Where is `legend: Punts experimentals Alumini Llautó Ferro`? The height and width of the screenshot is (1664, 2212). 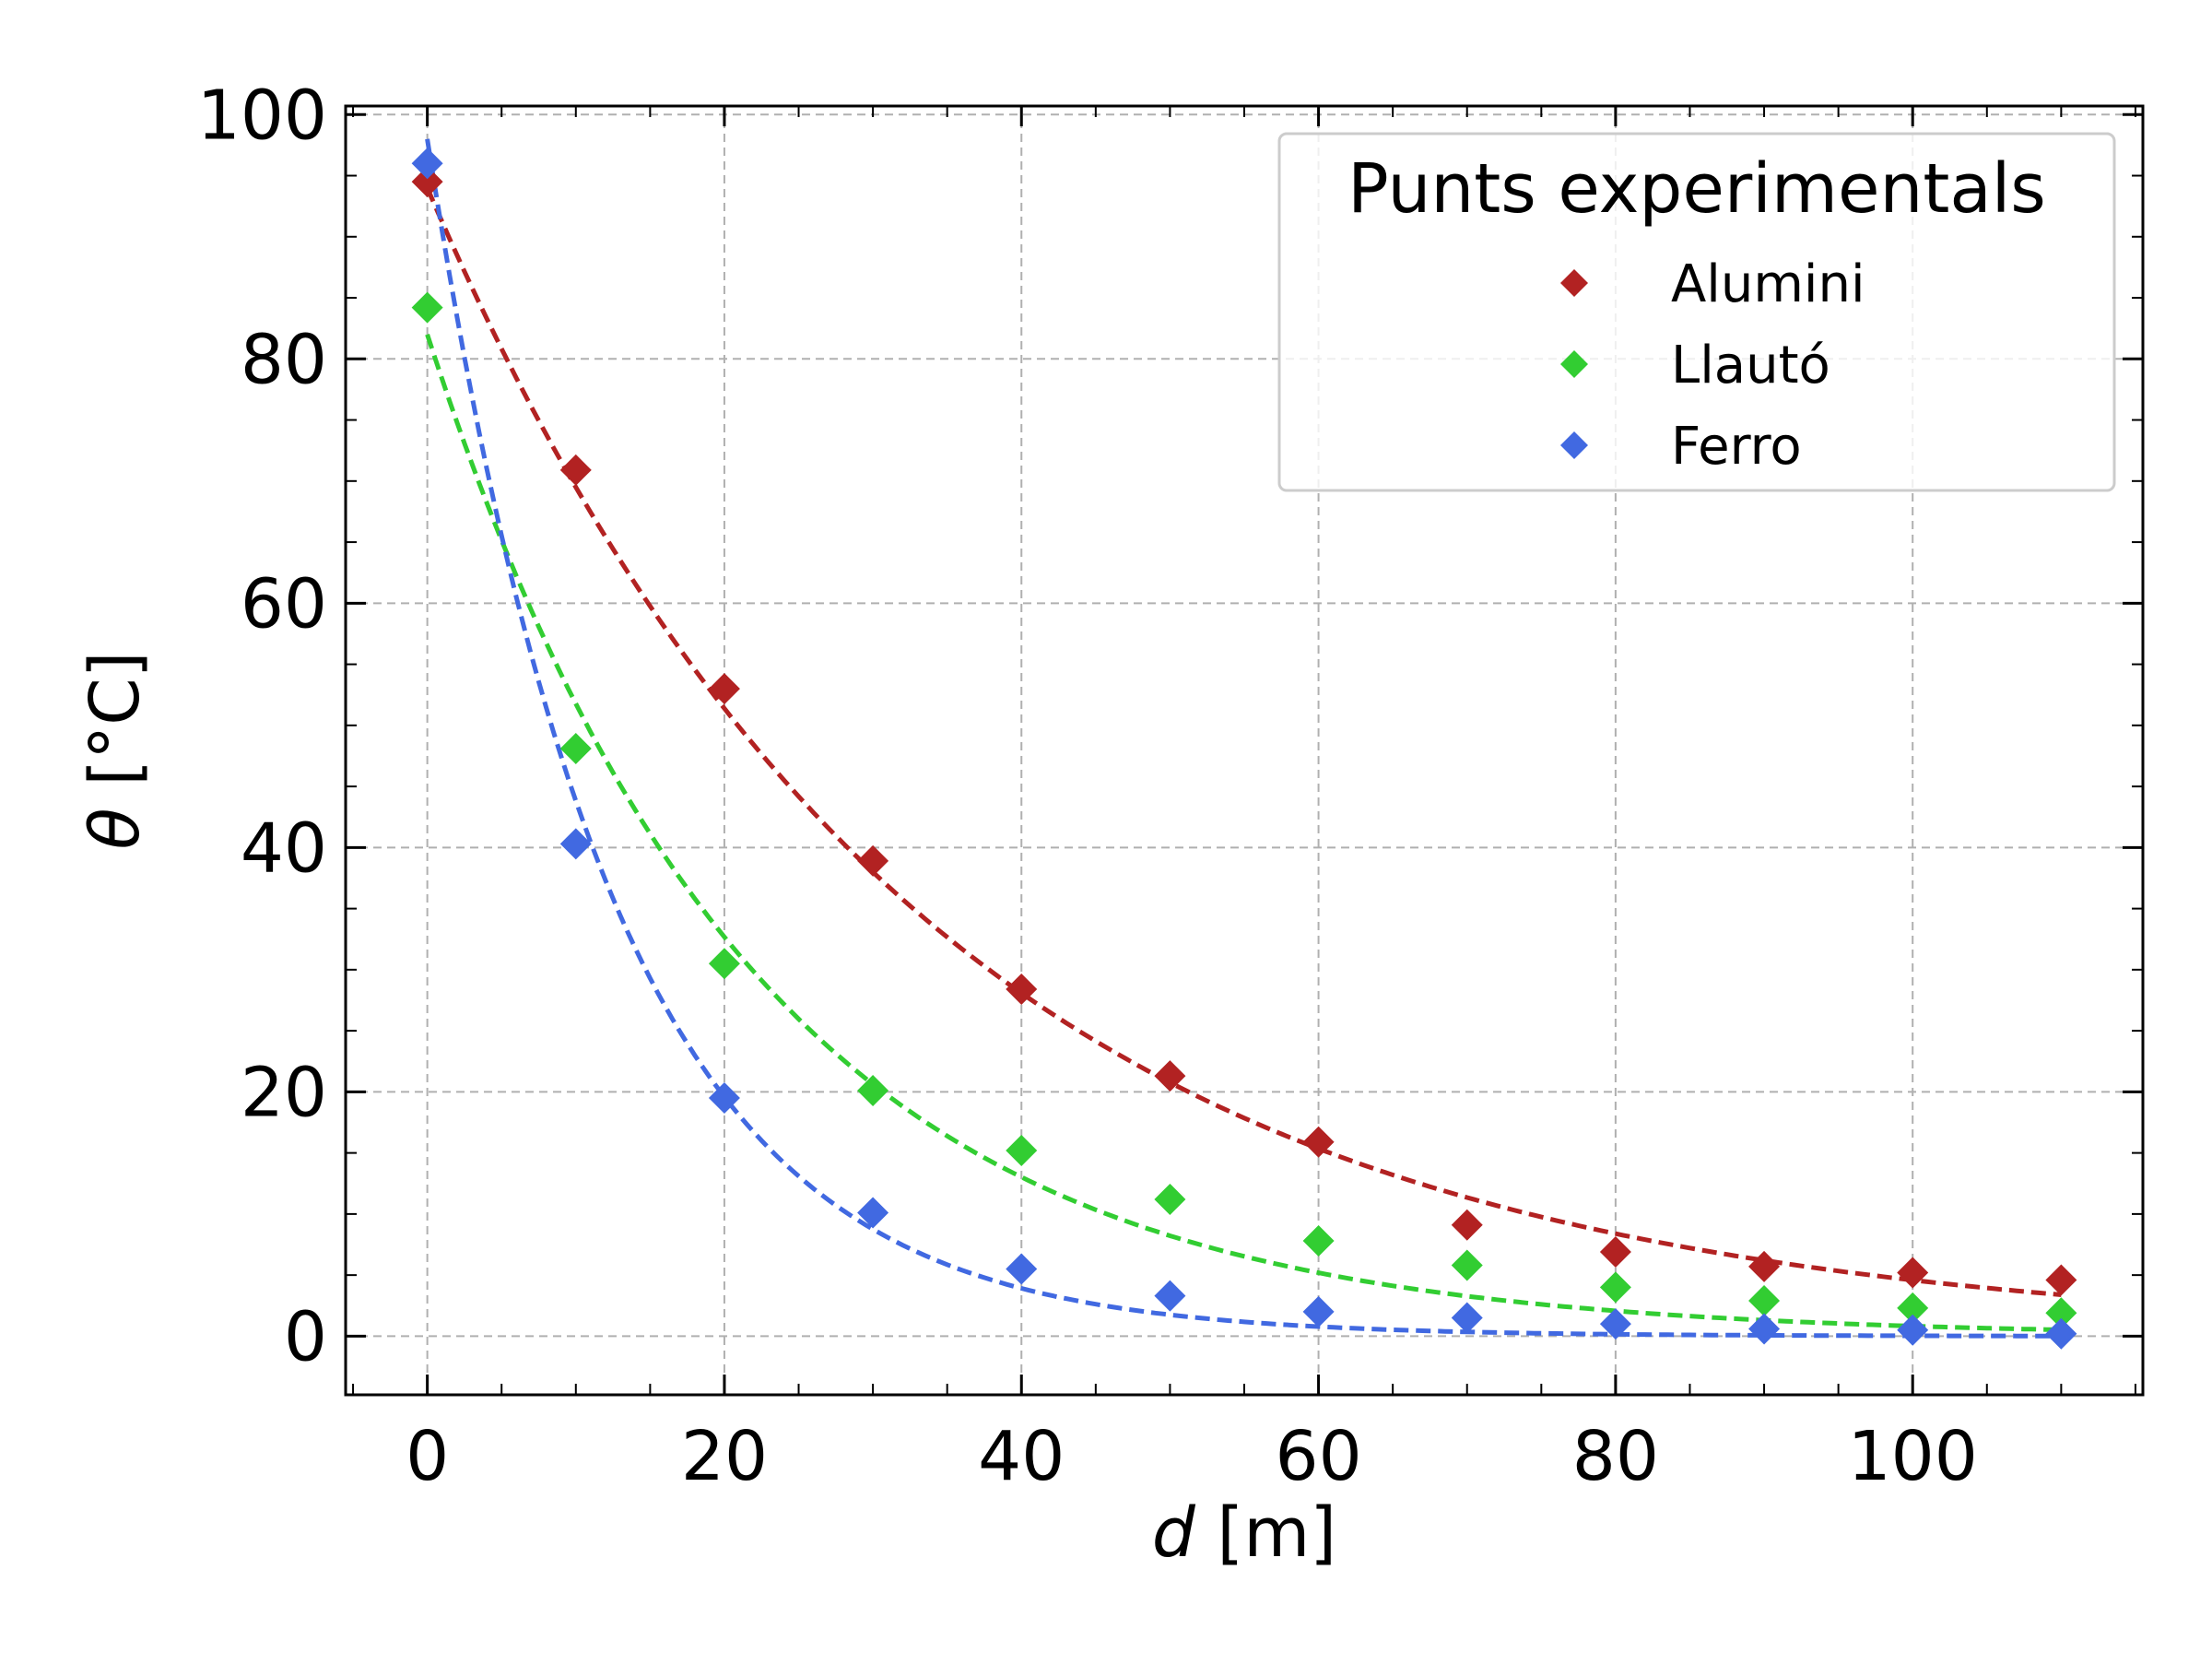
legend: Punts experimentals Alumini Llautó Ferro is located at coordinates (1696, 312).